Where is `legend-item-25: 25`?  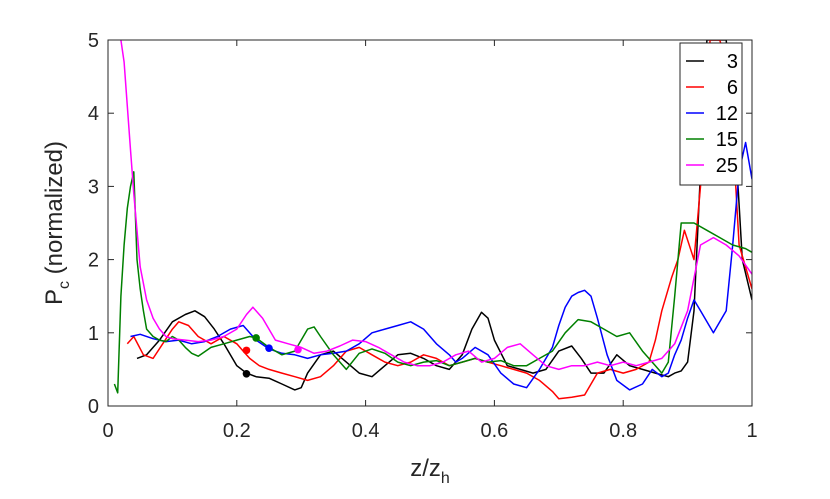 legend-item-25: 25 is located at coordinates (712, 166).